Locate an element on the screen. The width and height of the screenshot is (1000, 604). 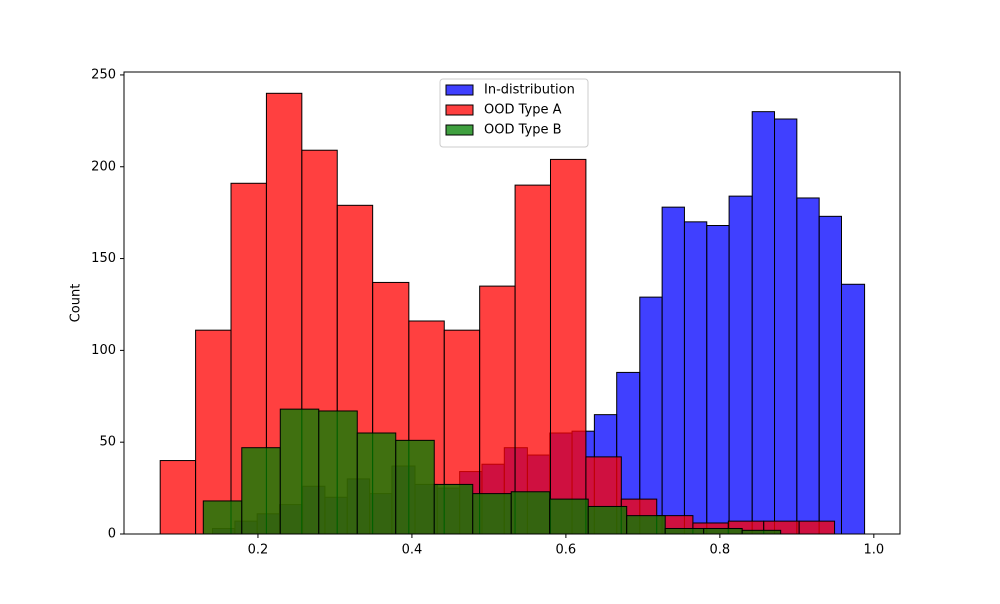
legend-label: OOD Type B is located at coordinates (523, 130).